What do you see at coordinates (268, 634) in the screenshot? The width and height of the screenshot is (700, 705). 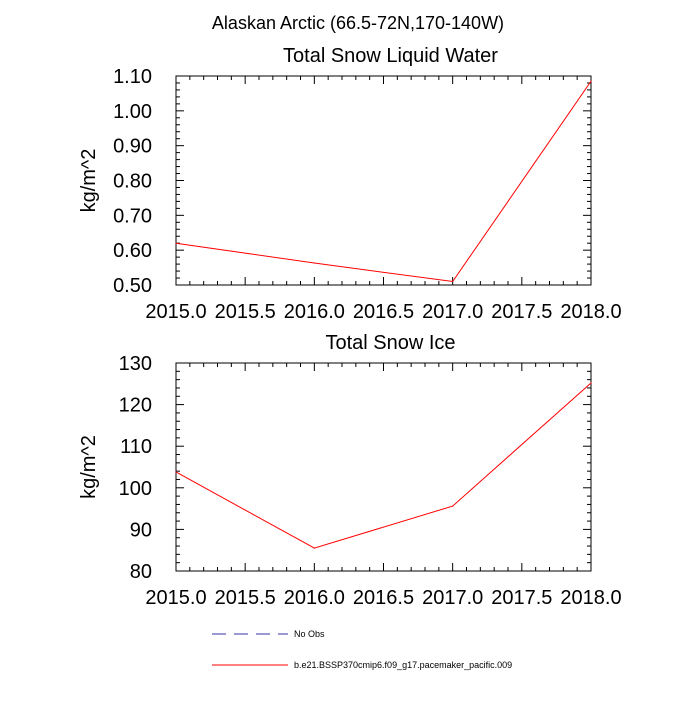 I see `legend-item-no-obs: No Obs` at bounding box center [268, 634].